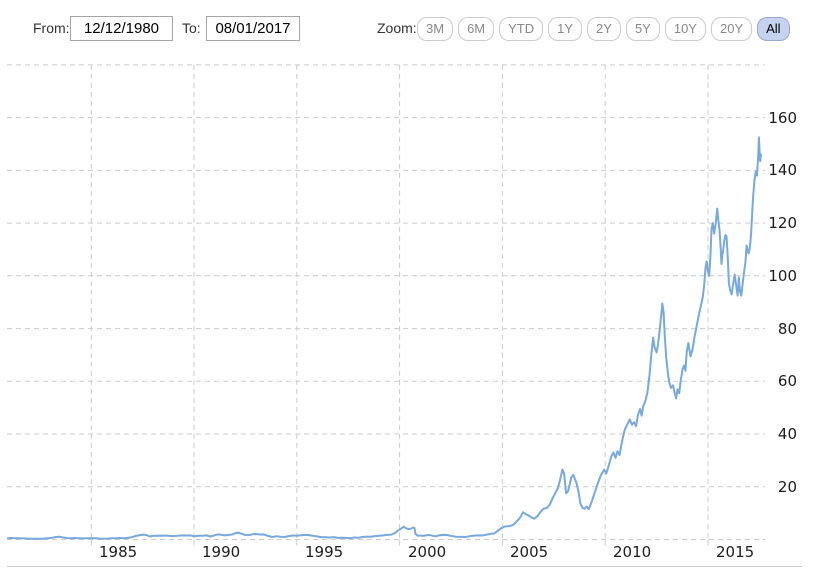 Image resolution: width=824 pixels, height=570 pixels. What do you see at coordinates (735, 552) in the screenshot?
I see `x-axis-label: 2015` at bounding box center [735, 552].